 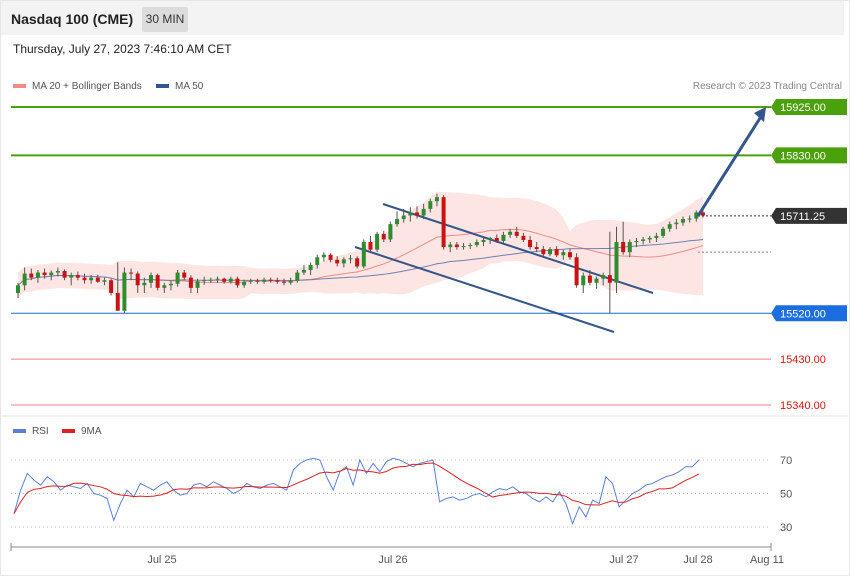 What do you see at coordinates (356, 491) in the screenshot?
I see `rsi-line` at bounding box center [356, 491].